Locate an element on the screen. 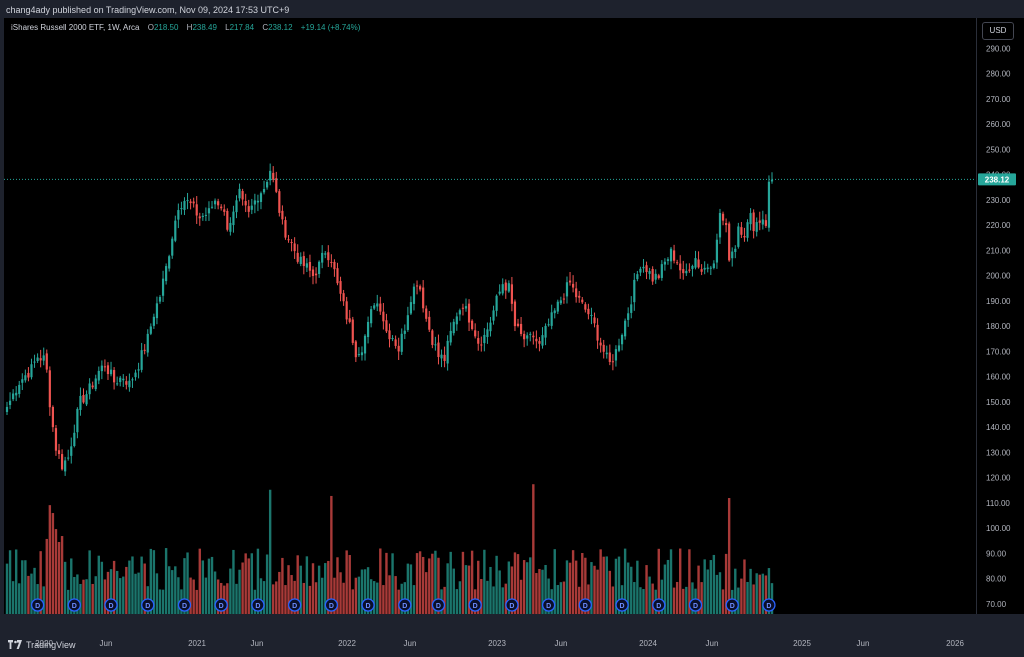 The image size is (1024, 657). x-tick-label: Jun is located at coordinates (561, 643).